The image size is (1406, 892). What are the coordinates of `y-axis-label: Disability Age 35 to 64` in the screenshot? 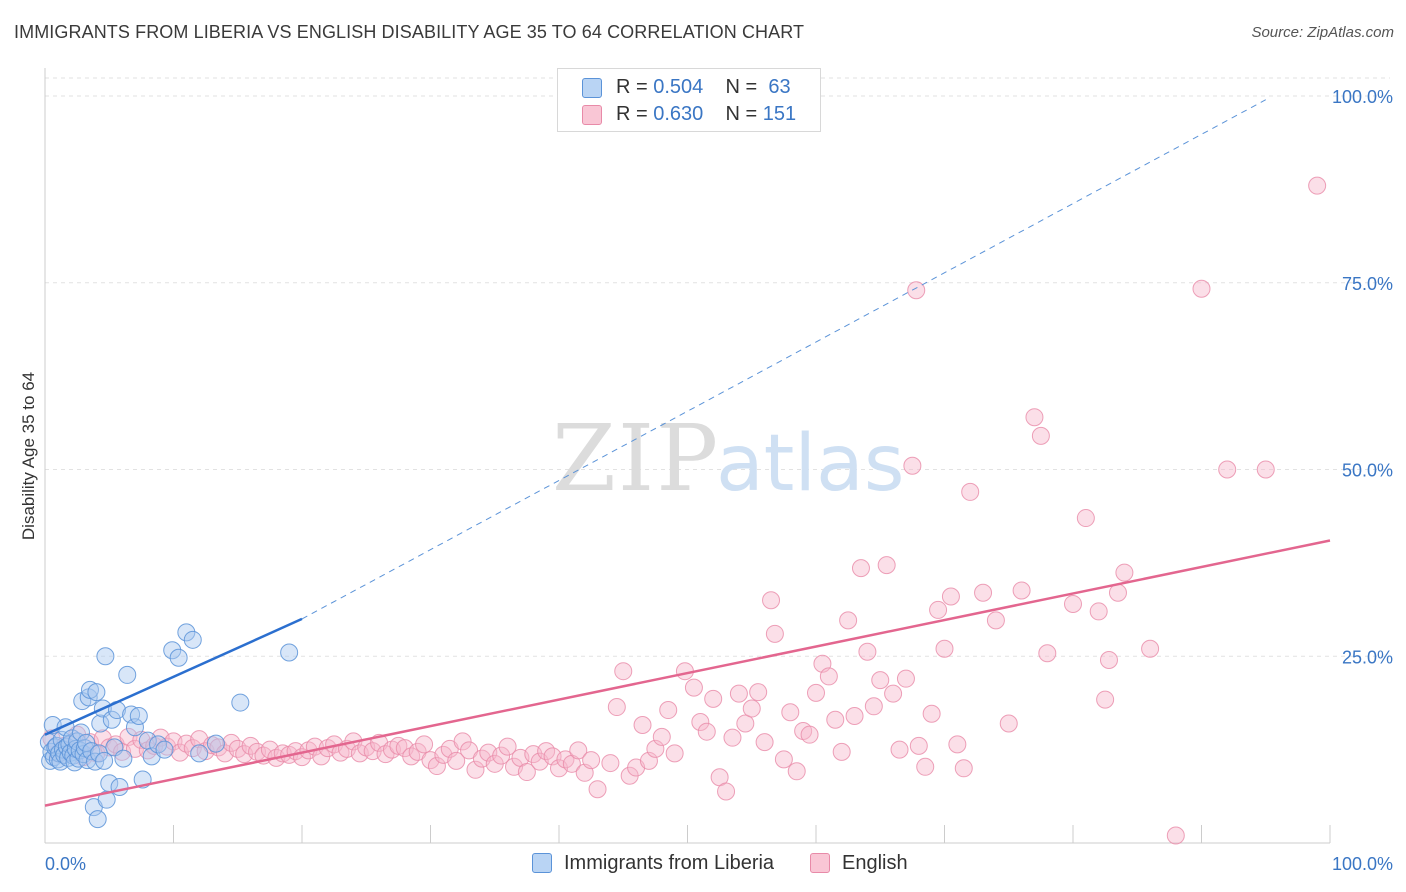 It's located at (28, 456).